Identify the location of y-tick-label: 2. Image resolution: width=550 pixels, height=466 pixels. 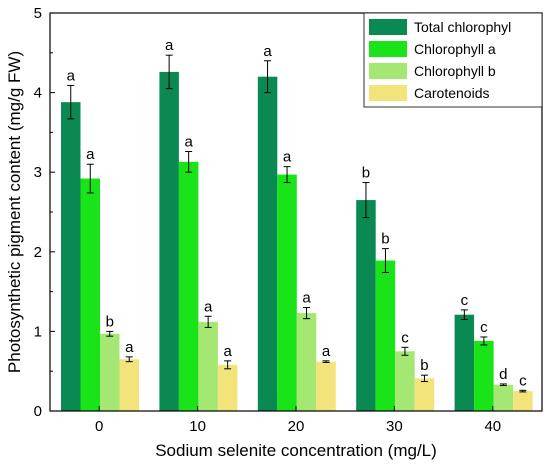
(38, 252).